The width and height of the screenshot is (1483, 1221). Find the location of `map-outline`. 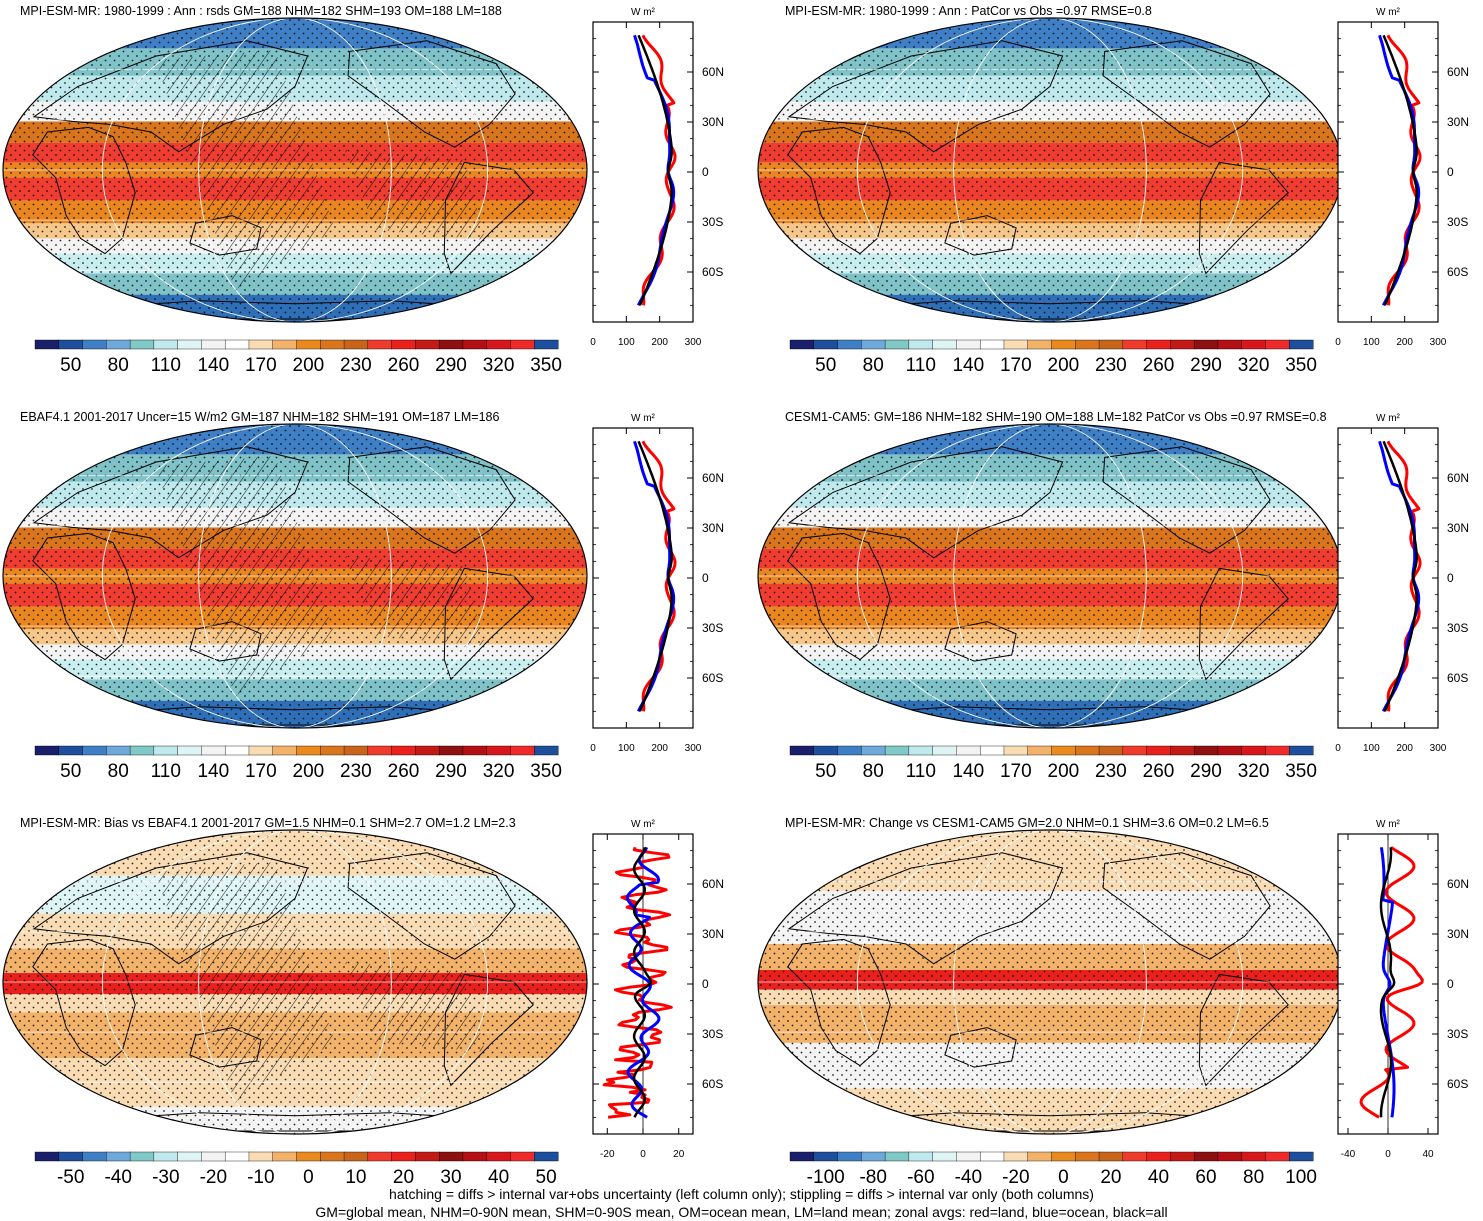

map-outline is located at coordinates (295, 982).